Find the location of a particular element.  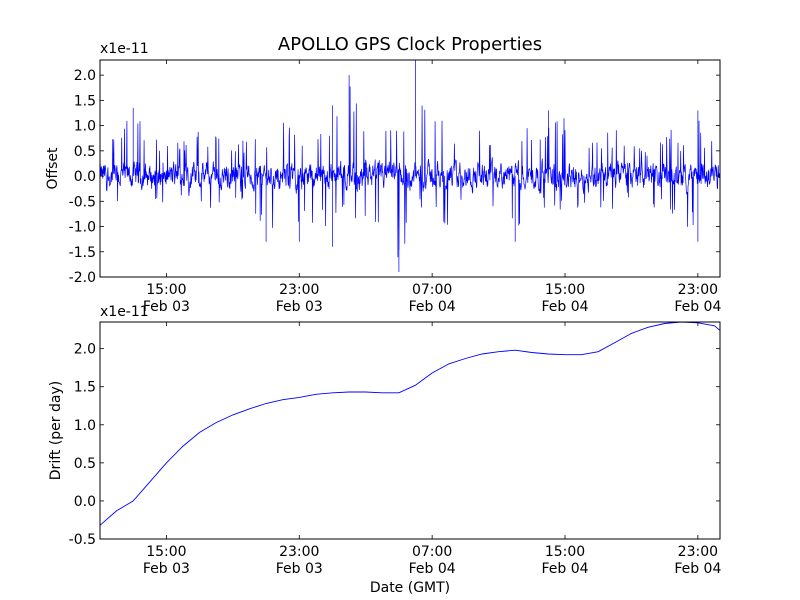

figure-title: APOLLO GPS Clock Properties is located at coordinates (410, 44).